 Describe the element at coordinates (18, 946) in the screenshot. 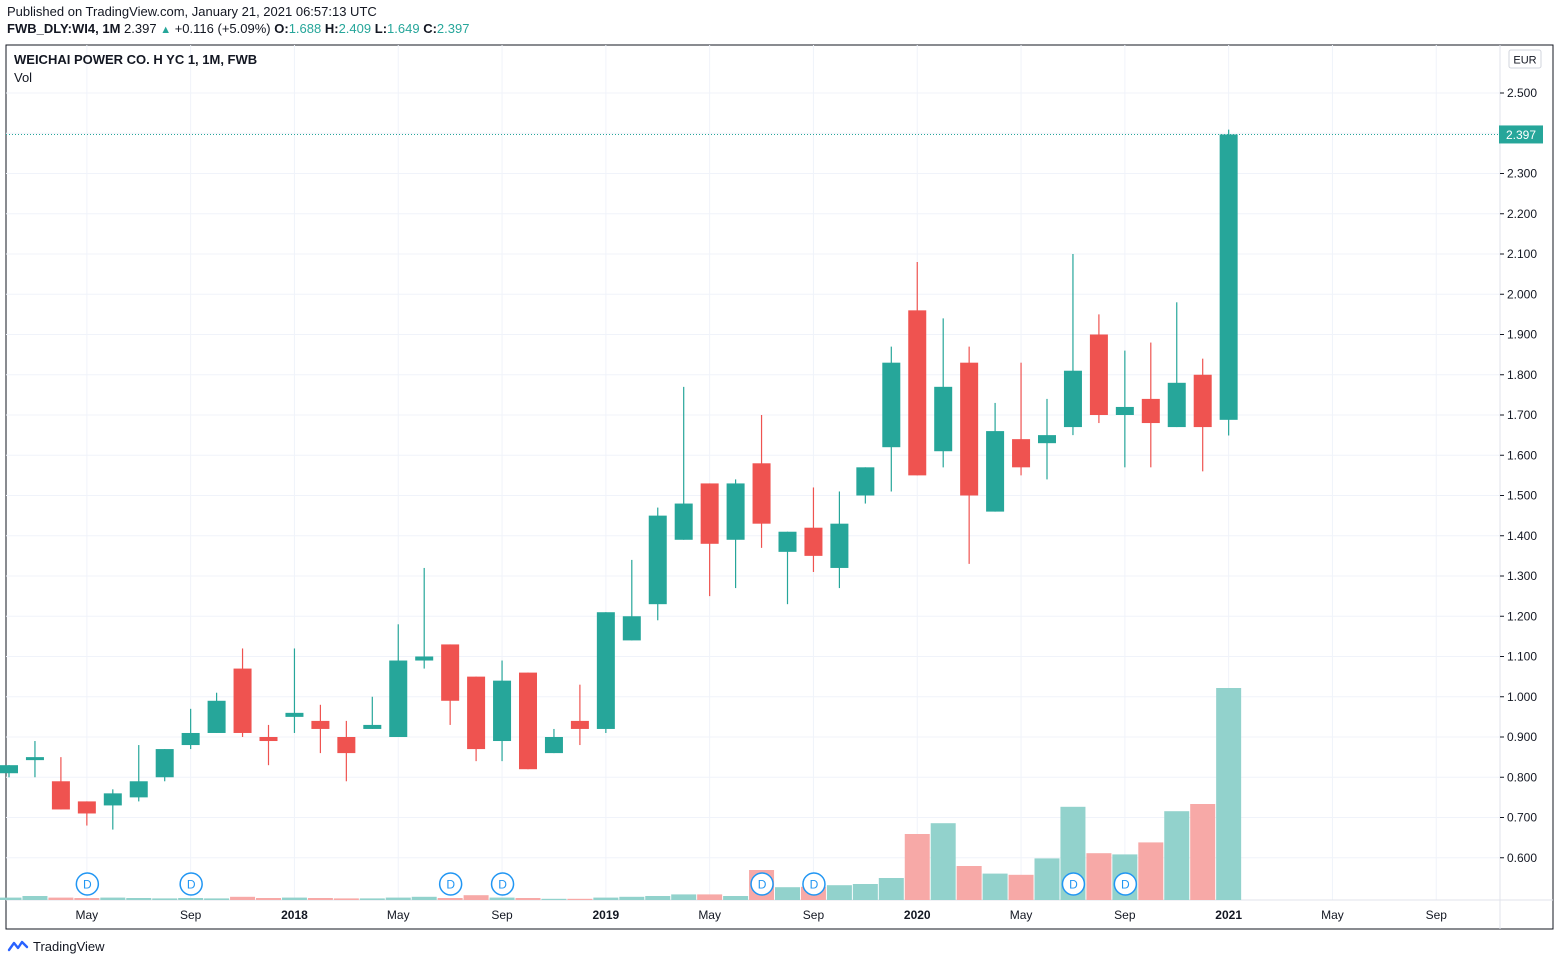

I see `tradingview-logo-icon` at that location.